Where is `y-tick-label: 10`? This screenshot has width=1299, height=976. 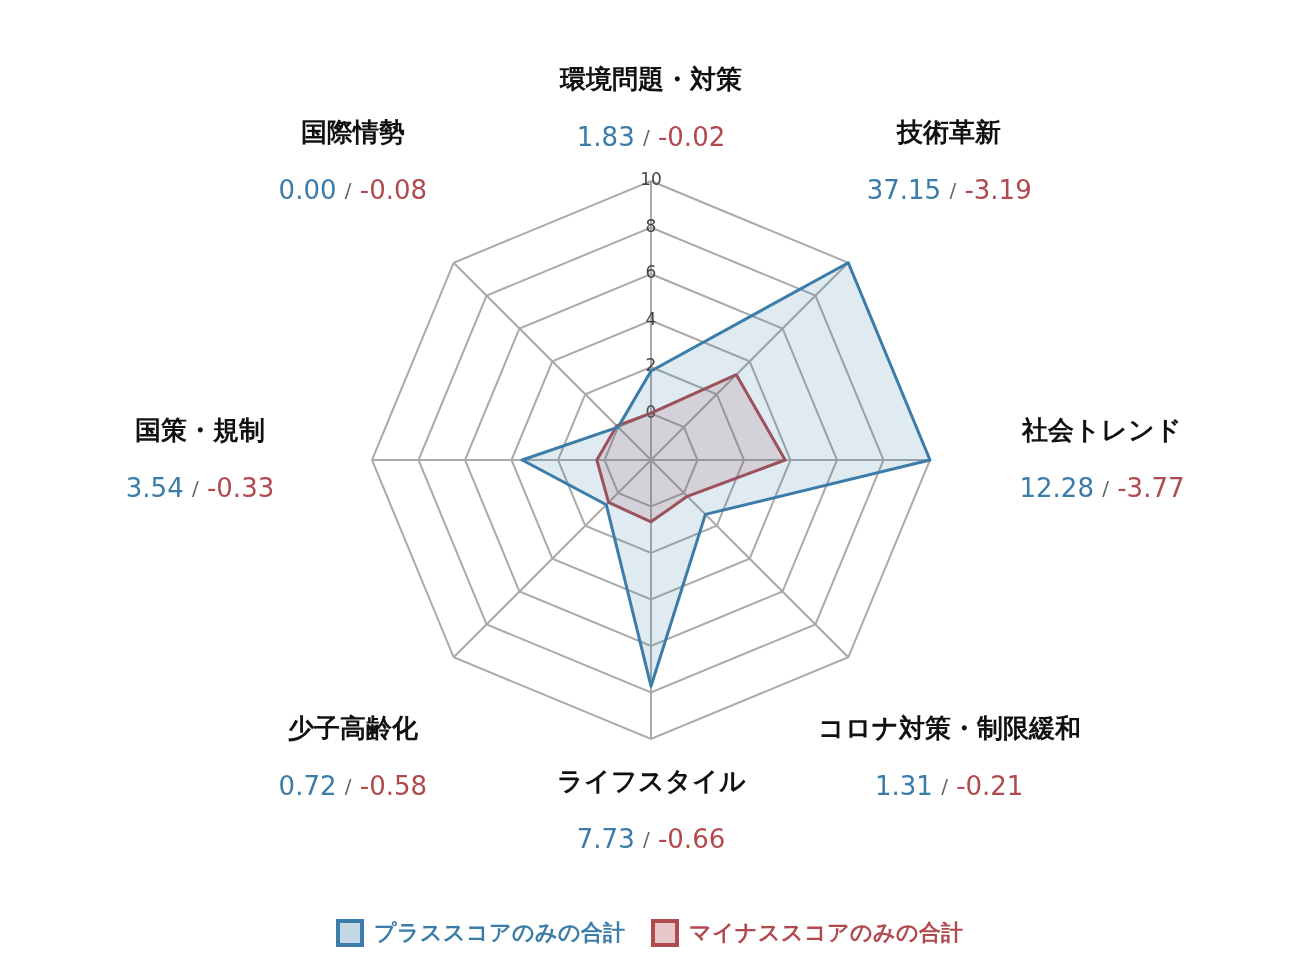
y-tick-label: 10 is located at coordinates (651, 179).